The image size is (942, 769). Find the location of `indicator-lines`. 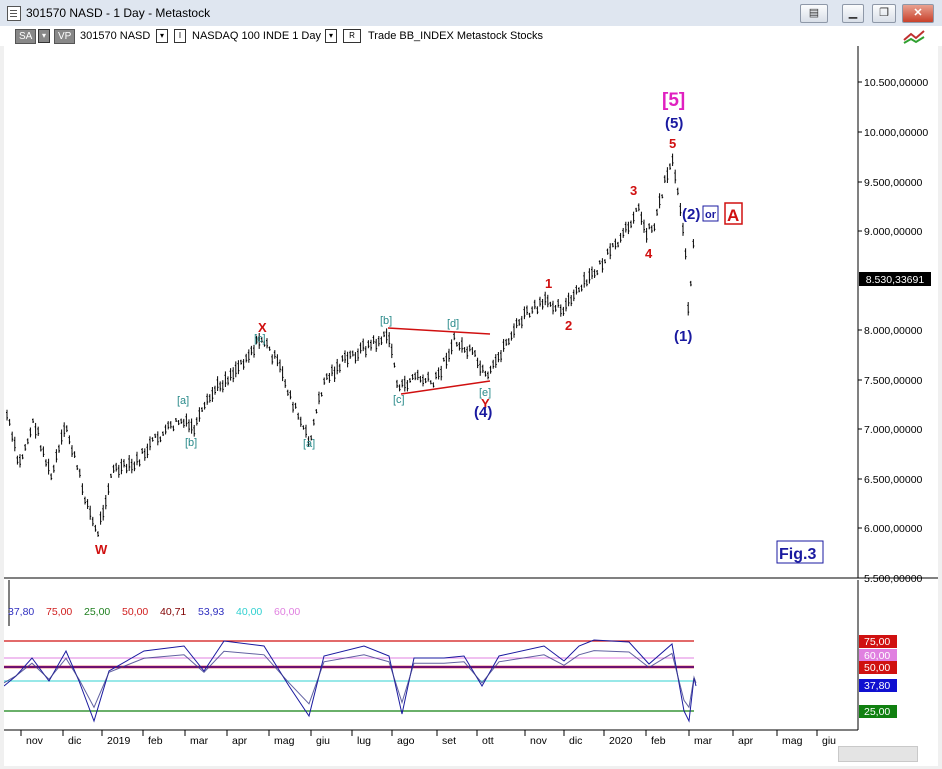

indicator-lines is located at coordinates (350, 681).